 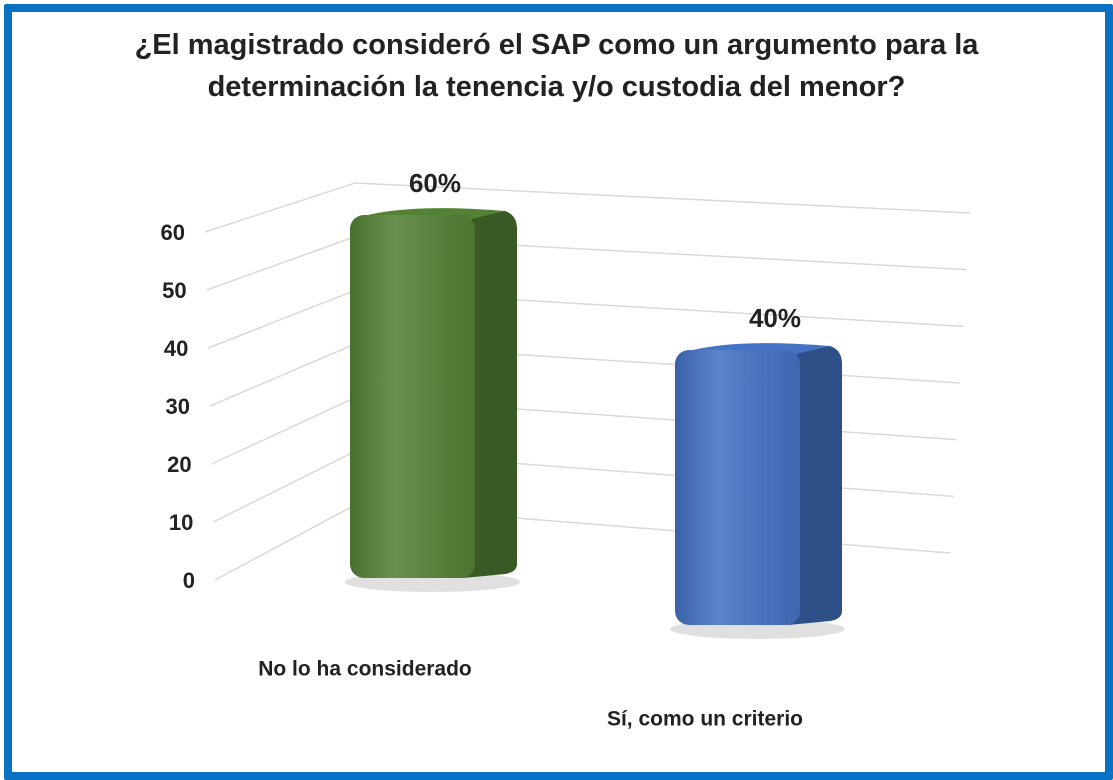 I want to click on value-label: 40%, so click(x=775, y=318).